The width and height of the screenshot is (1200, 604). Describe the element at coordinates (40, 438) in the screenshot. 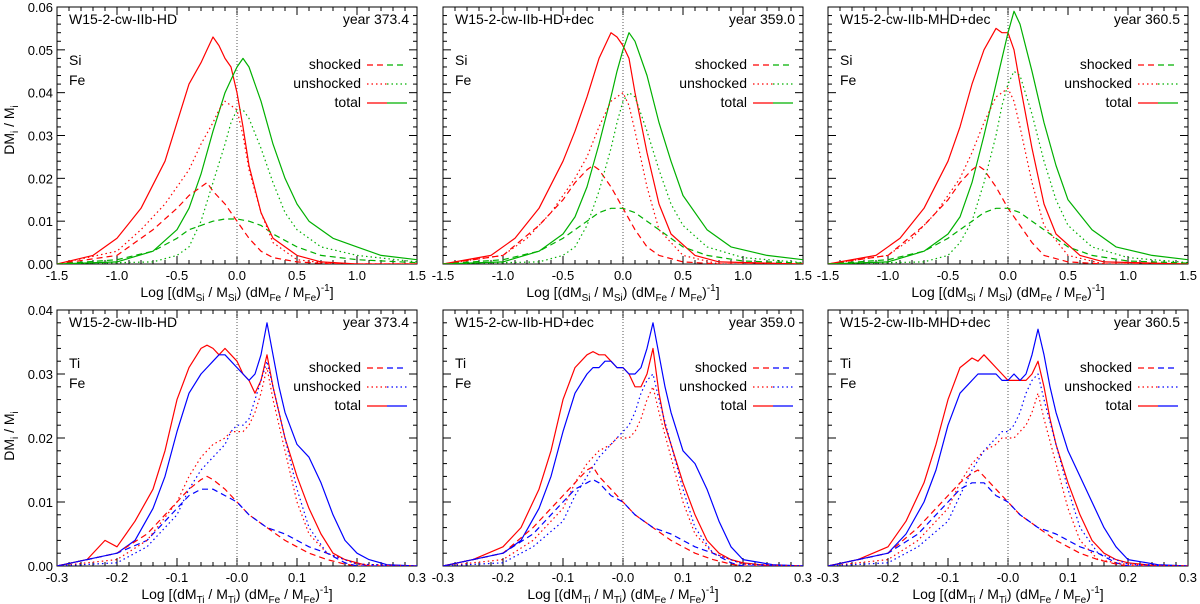

I see `y-tick-label: 0.02` at that location.